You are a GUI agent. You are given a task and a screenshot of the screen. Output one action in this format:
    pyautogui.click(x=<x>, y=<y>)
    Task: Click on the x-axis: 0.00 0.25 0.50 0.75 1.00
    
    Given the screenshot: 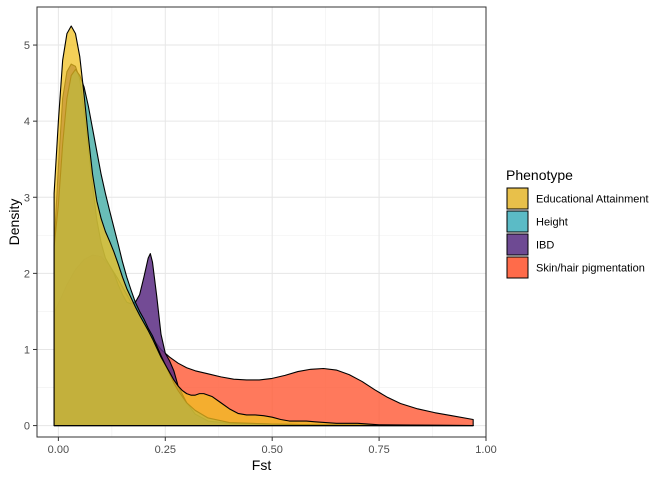 What is the action you would take?
    pyautogui.click(x=272, y=446)
    